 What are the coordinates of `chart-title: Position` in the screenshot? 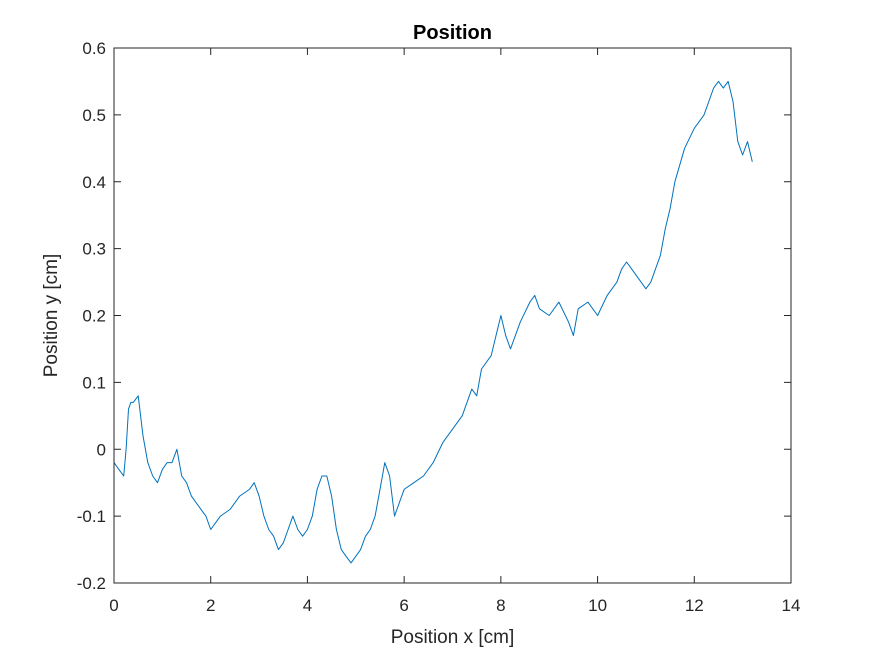 It's located at (452, 33).